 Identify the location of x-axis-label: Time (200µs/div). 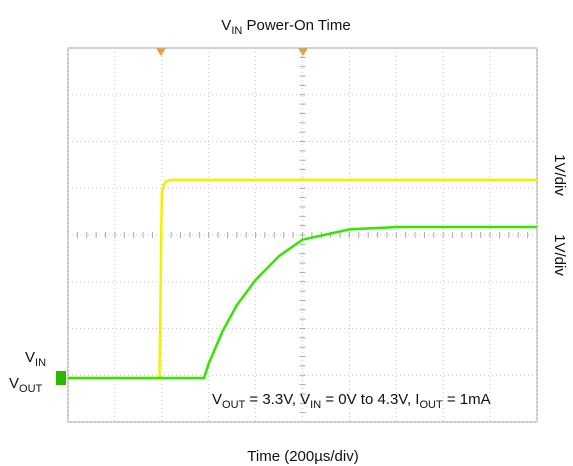
(302, 456).